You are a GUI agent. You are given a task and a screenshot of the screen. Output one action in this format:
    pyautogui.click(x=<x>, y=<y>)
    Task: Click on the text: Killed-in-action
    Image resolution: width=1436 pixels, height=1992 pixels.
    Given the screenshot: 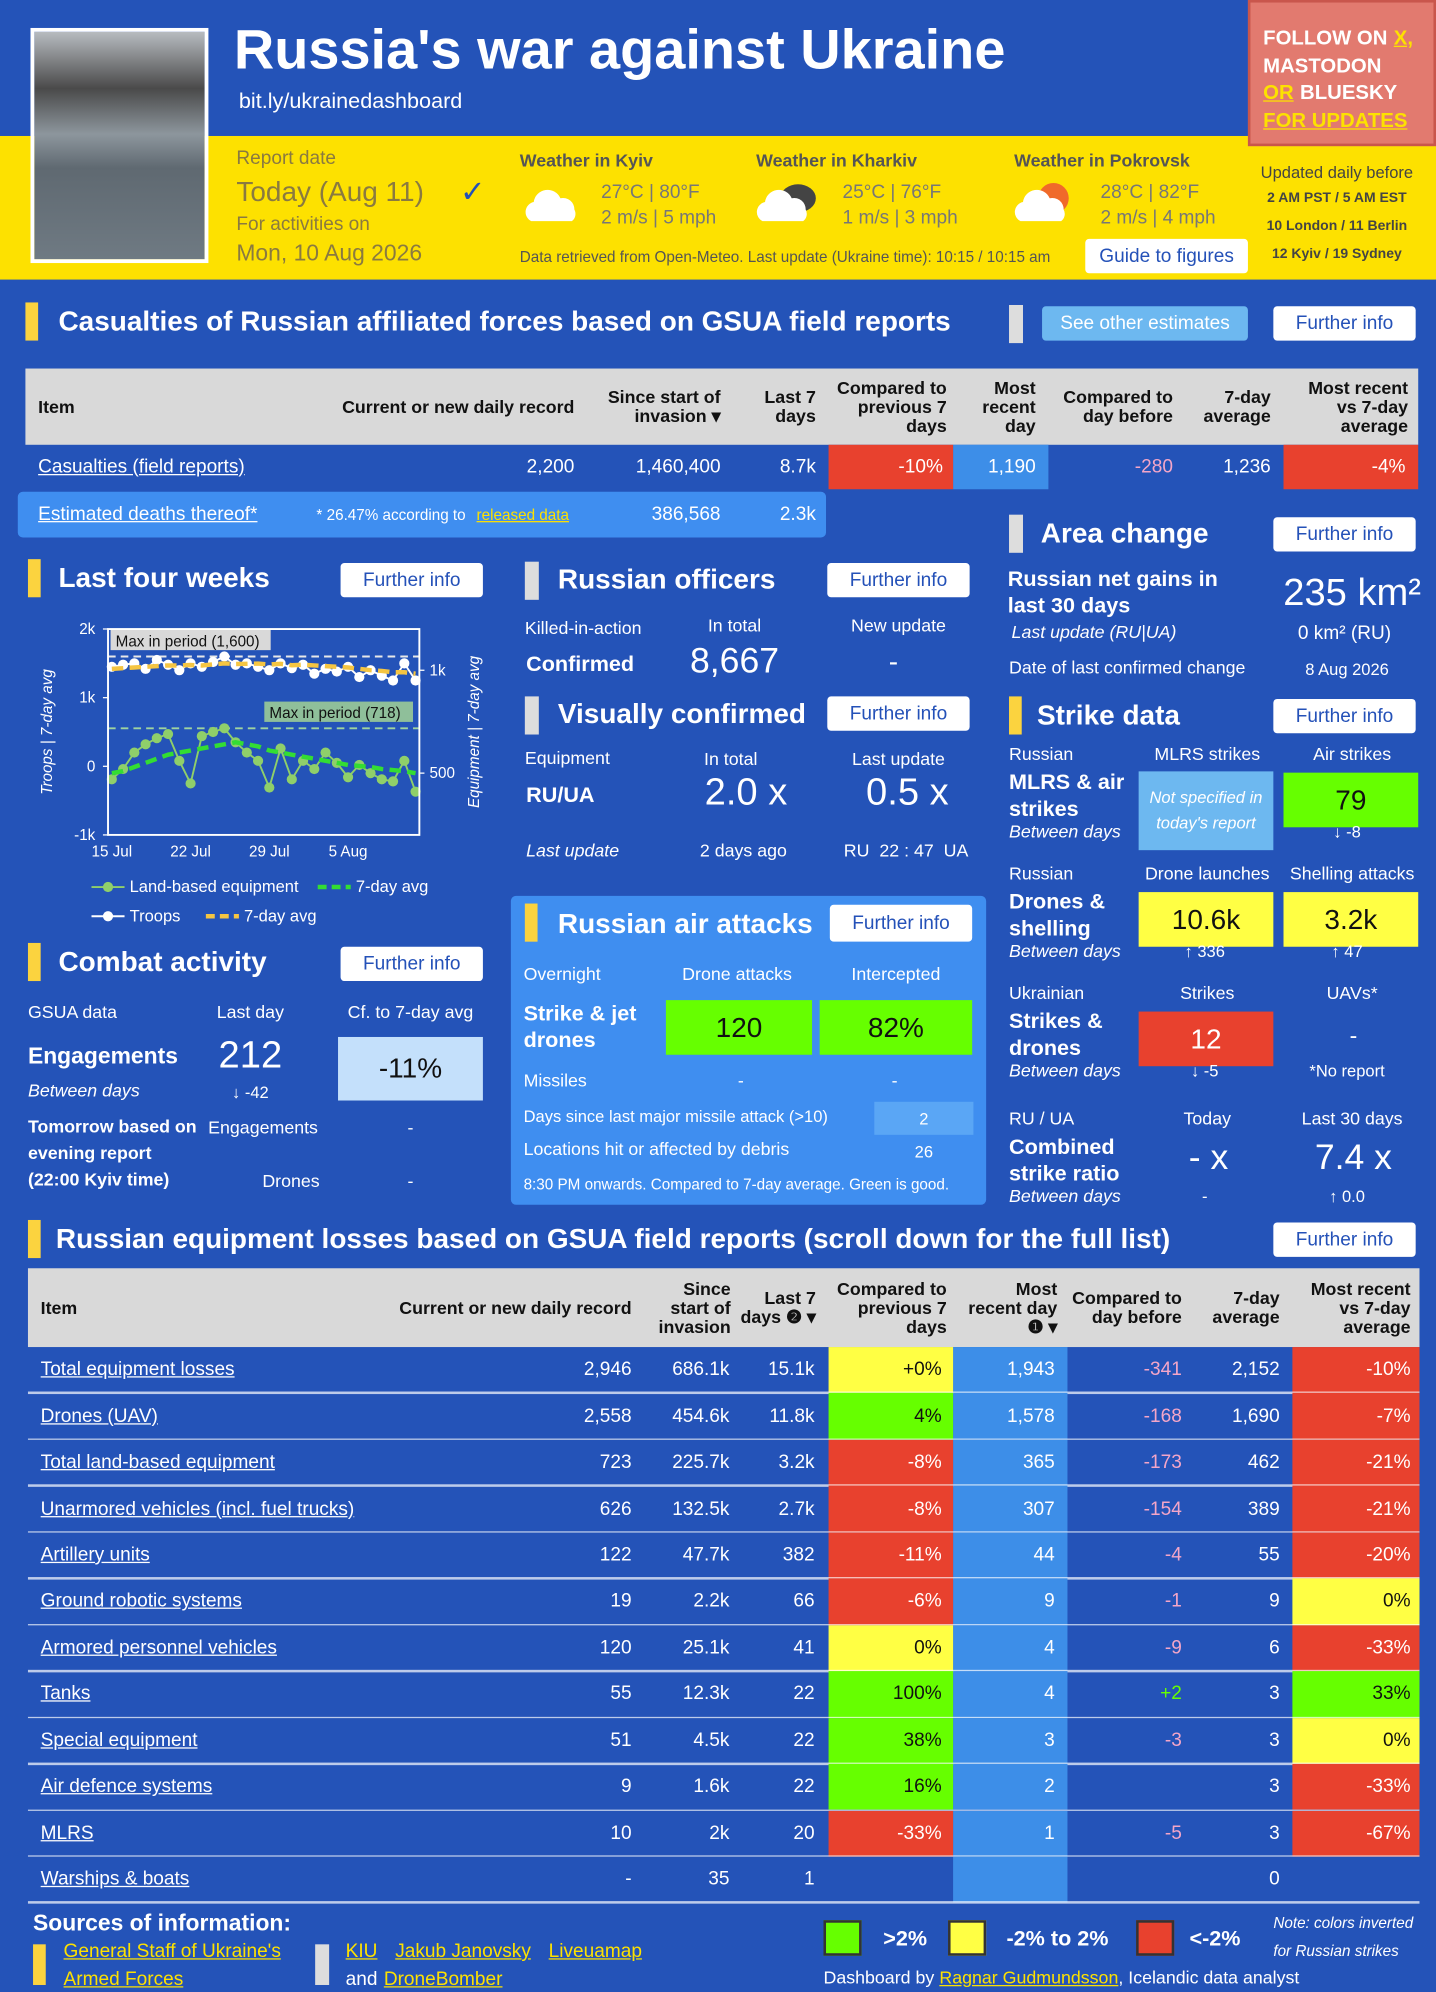 What is the action you would take?
    pyautogui.click(x=583, y=627)
    